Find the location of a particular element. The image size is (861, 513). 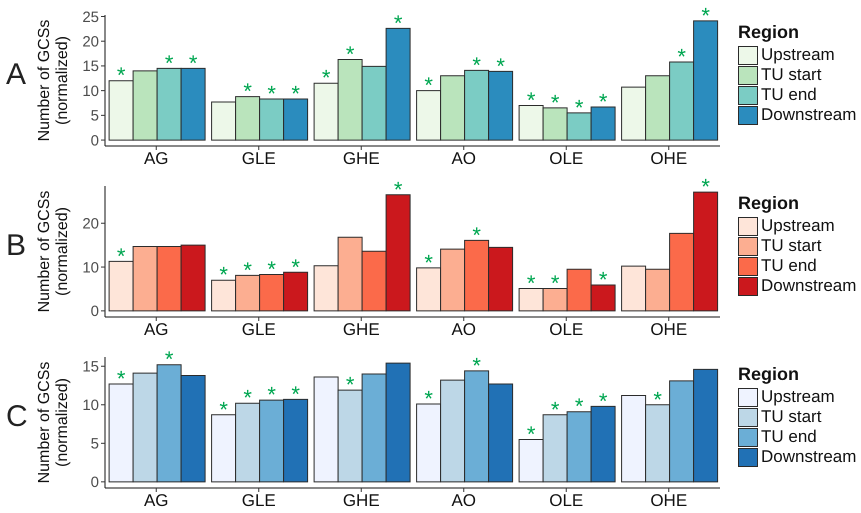

text: B is located at coordinates (16, 246).